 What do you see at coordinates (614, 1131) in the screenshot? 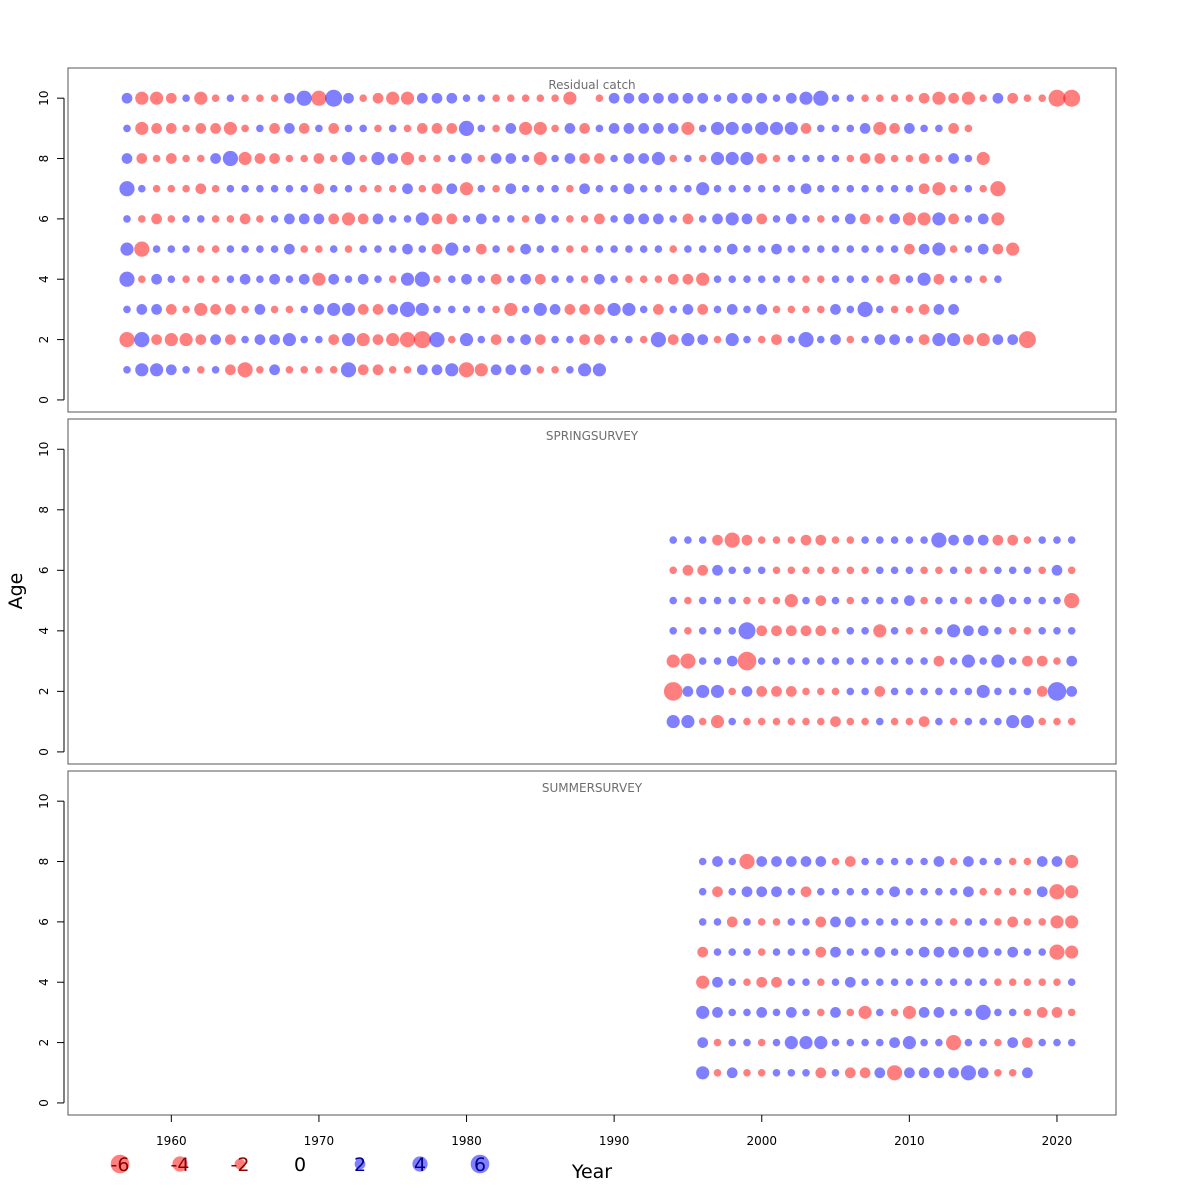
I see `x-axis: 1960 1970 1980 1990 2000 2010 2020` at bounding box center [614, 1131].